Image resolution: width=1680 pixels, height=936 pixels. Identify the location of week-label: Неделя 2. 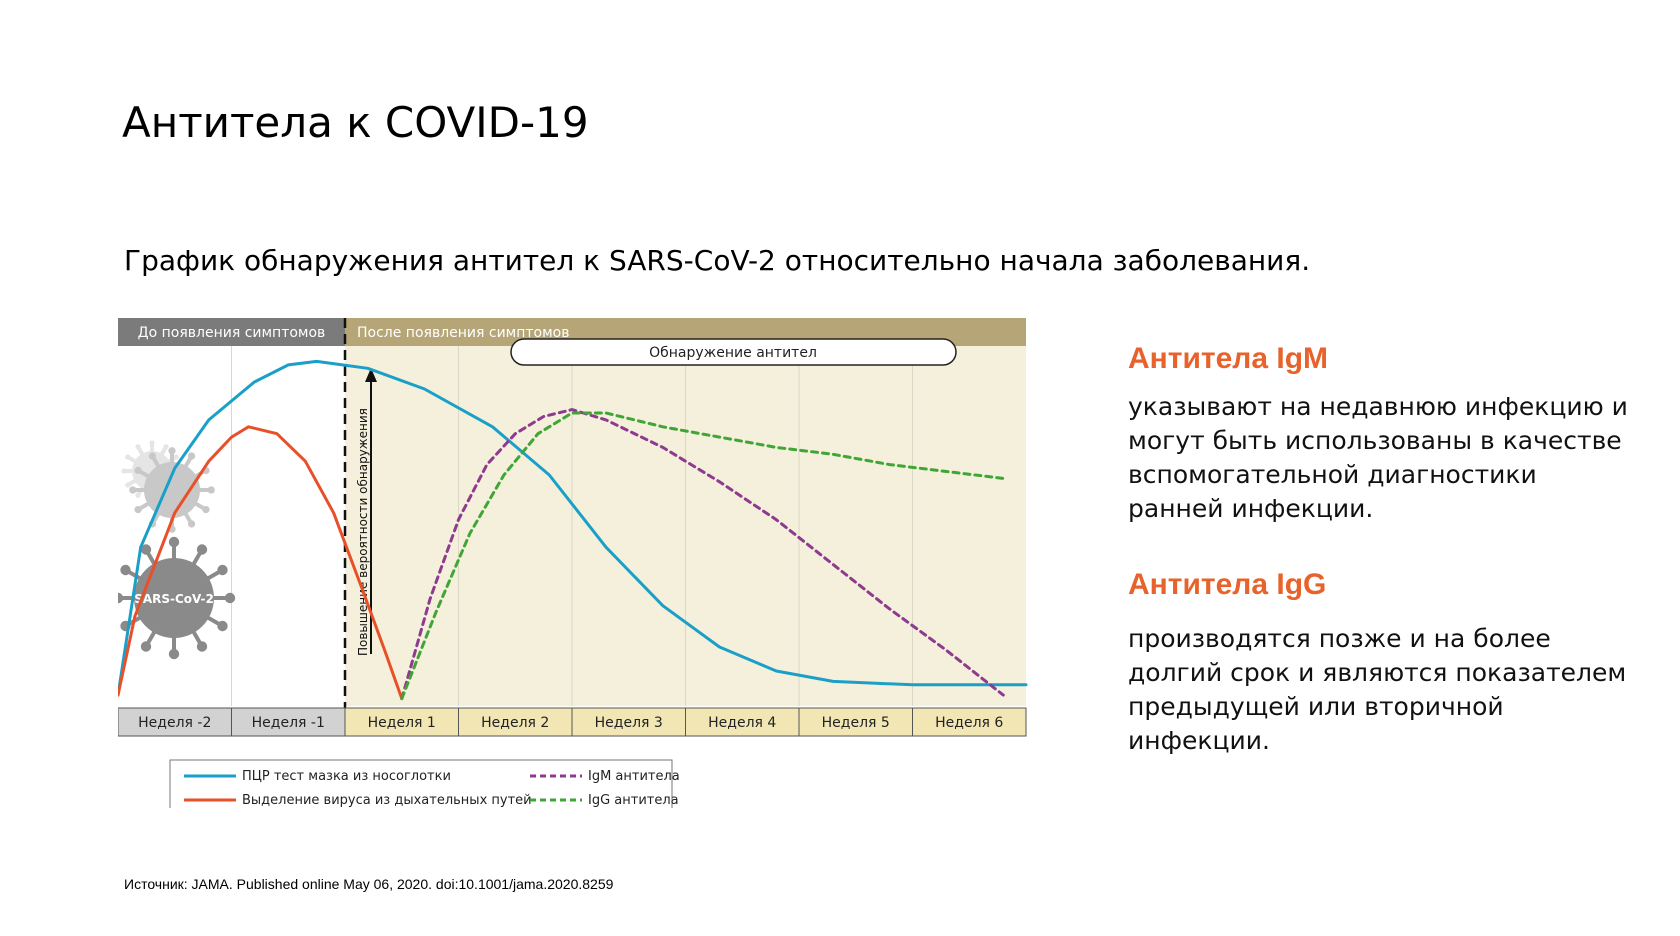
(515, 723).